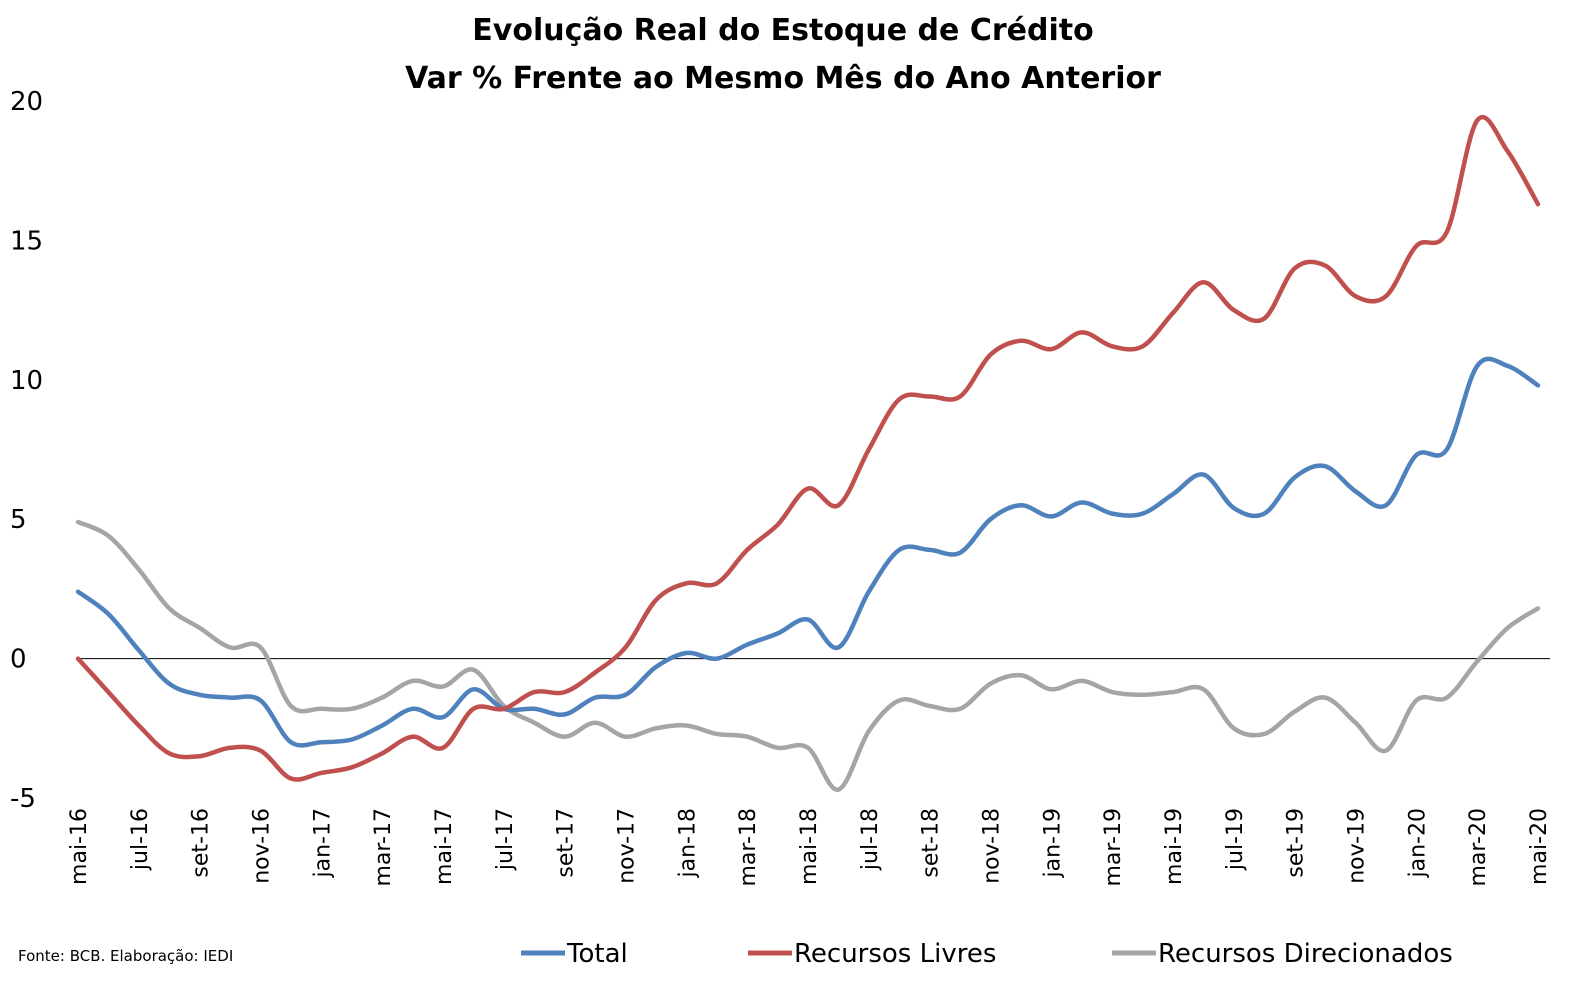 This screenshot has height=988, width=1583. What do you see at coordinates (1174, 846) in the screenshot?
I see `x-tick-label: mai-19` at bounding box center [1174, 846].